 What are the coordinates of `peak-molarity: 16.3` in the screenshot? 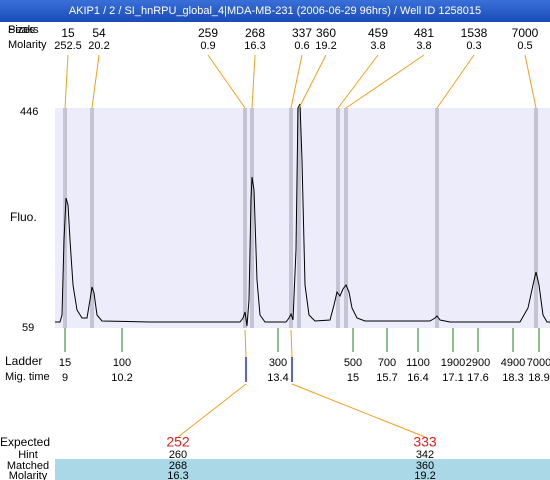 It's located at (254, 46).